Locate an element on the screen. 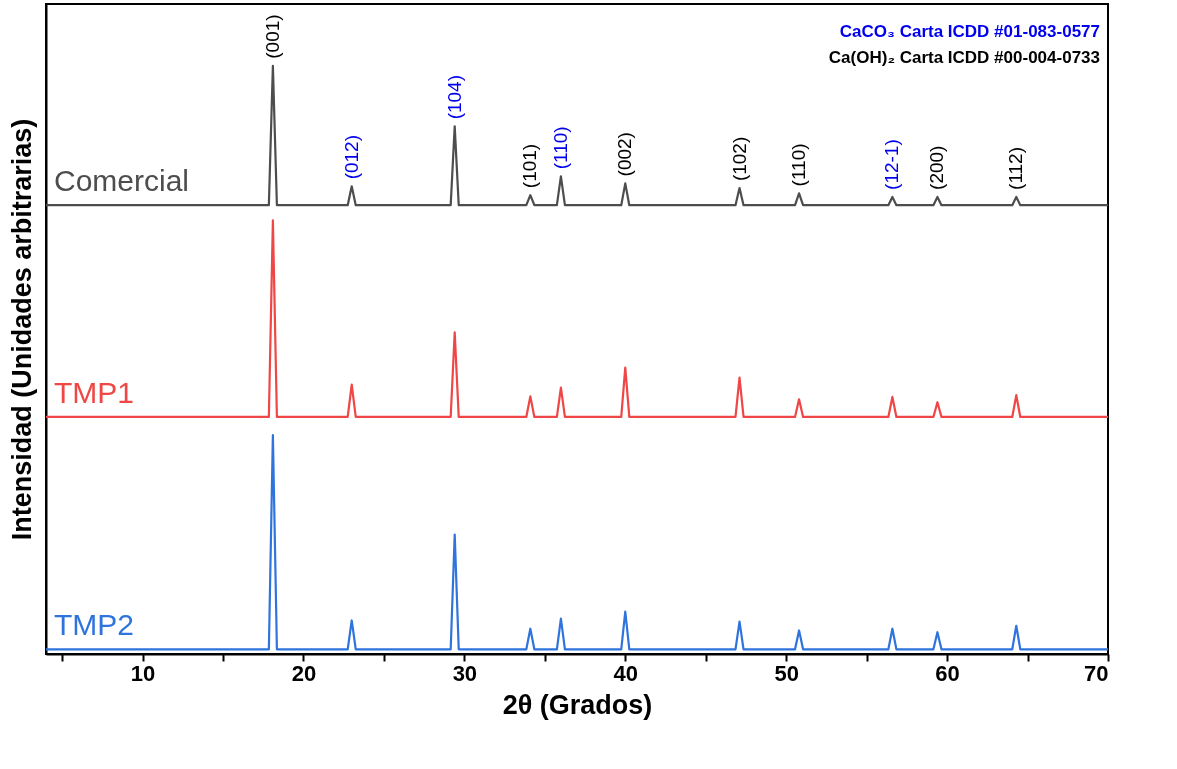 The image size is (1177, 769). series-label: TMP1 is located at coordinates (94, 392).